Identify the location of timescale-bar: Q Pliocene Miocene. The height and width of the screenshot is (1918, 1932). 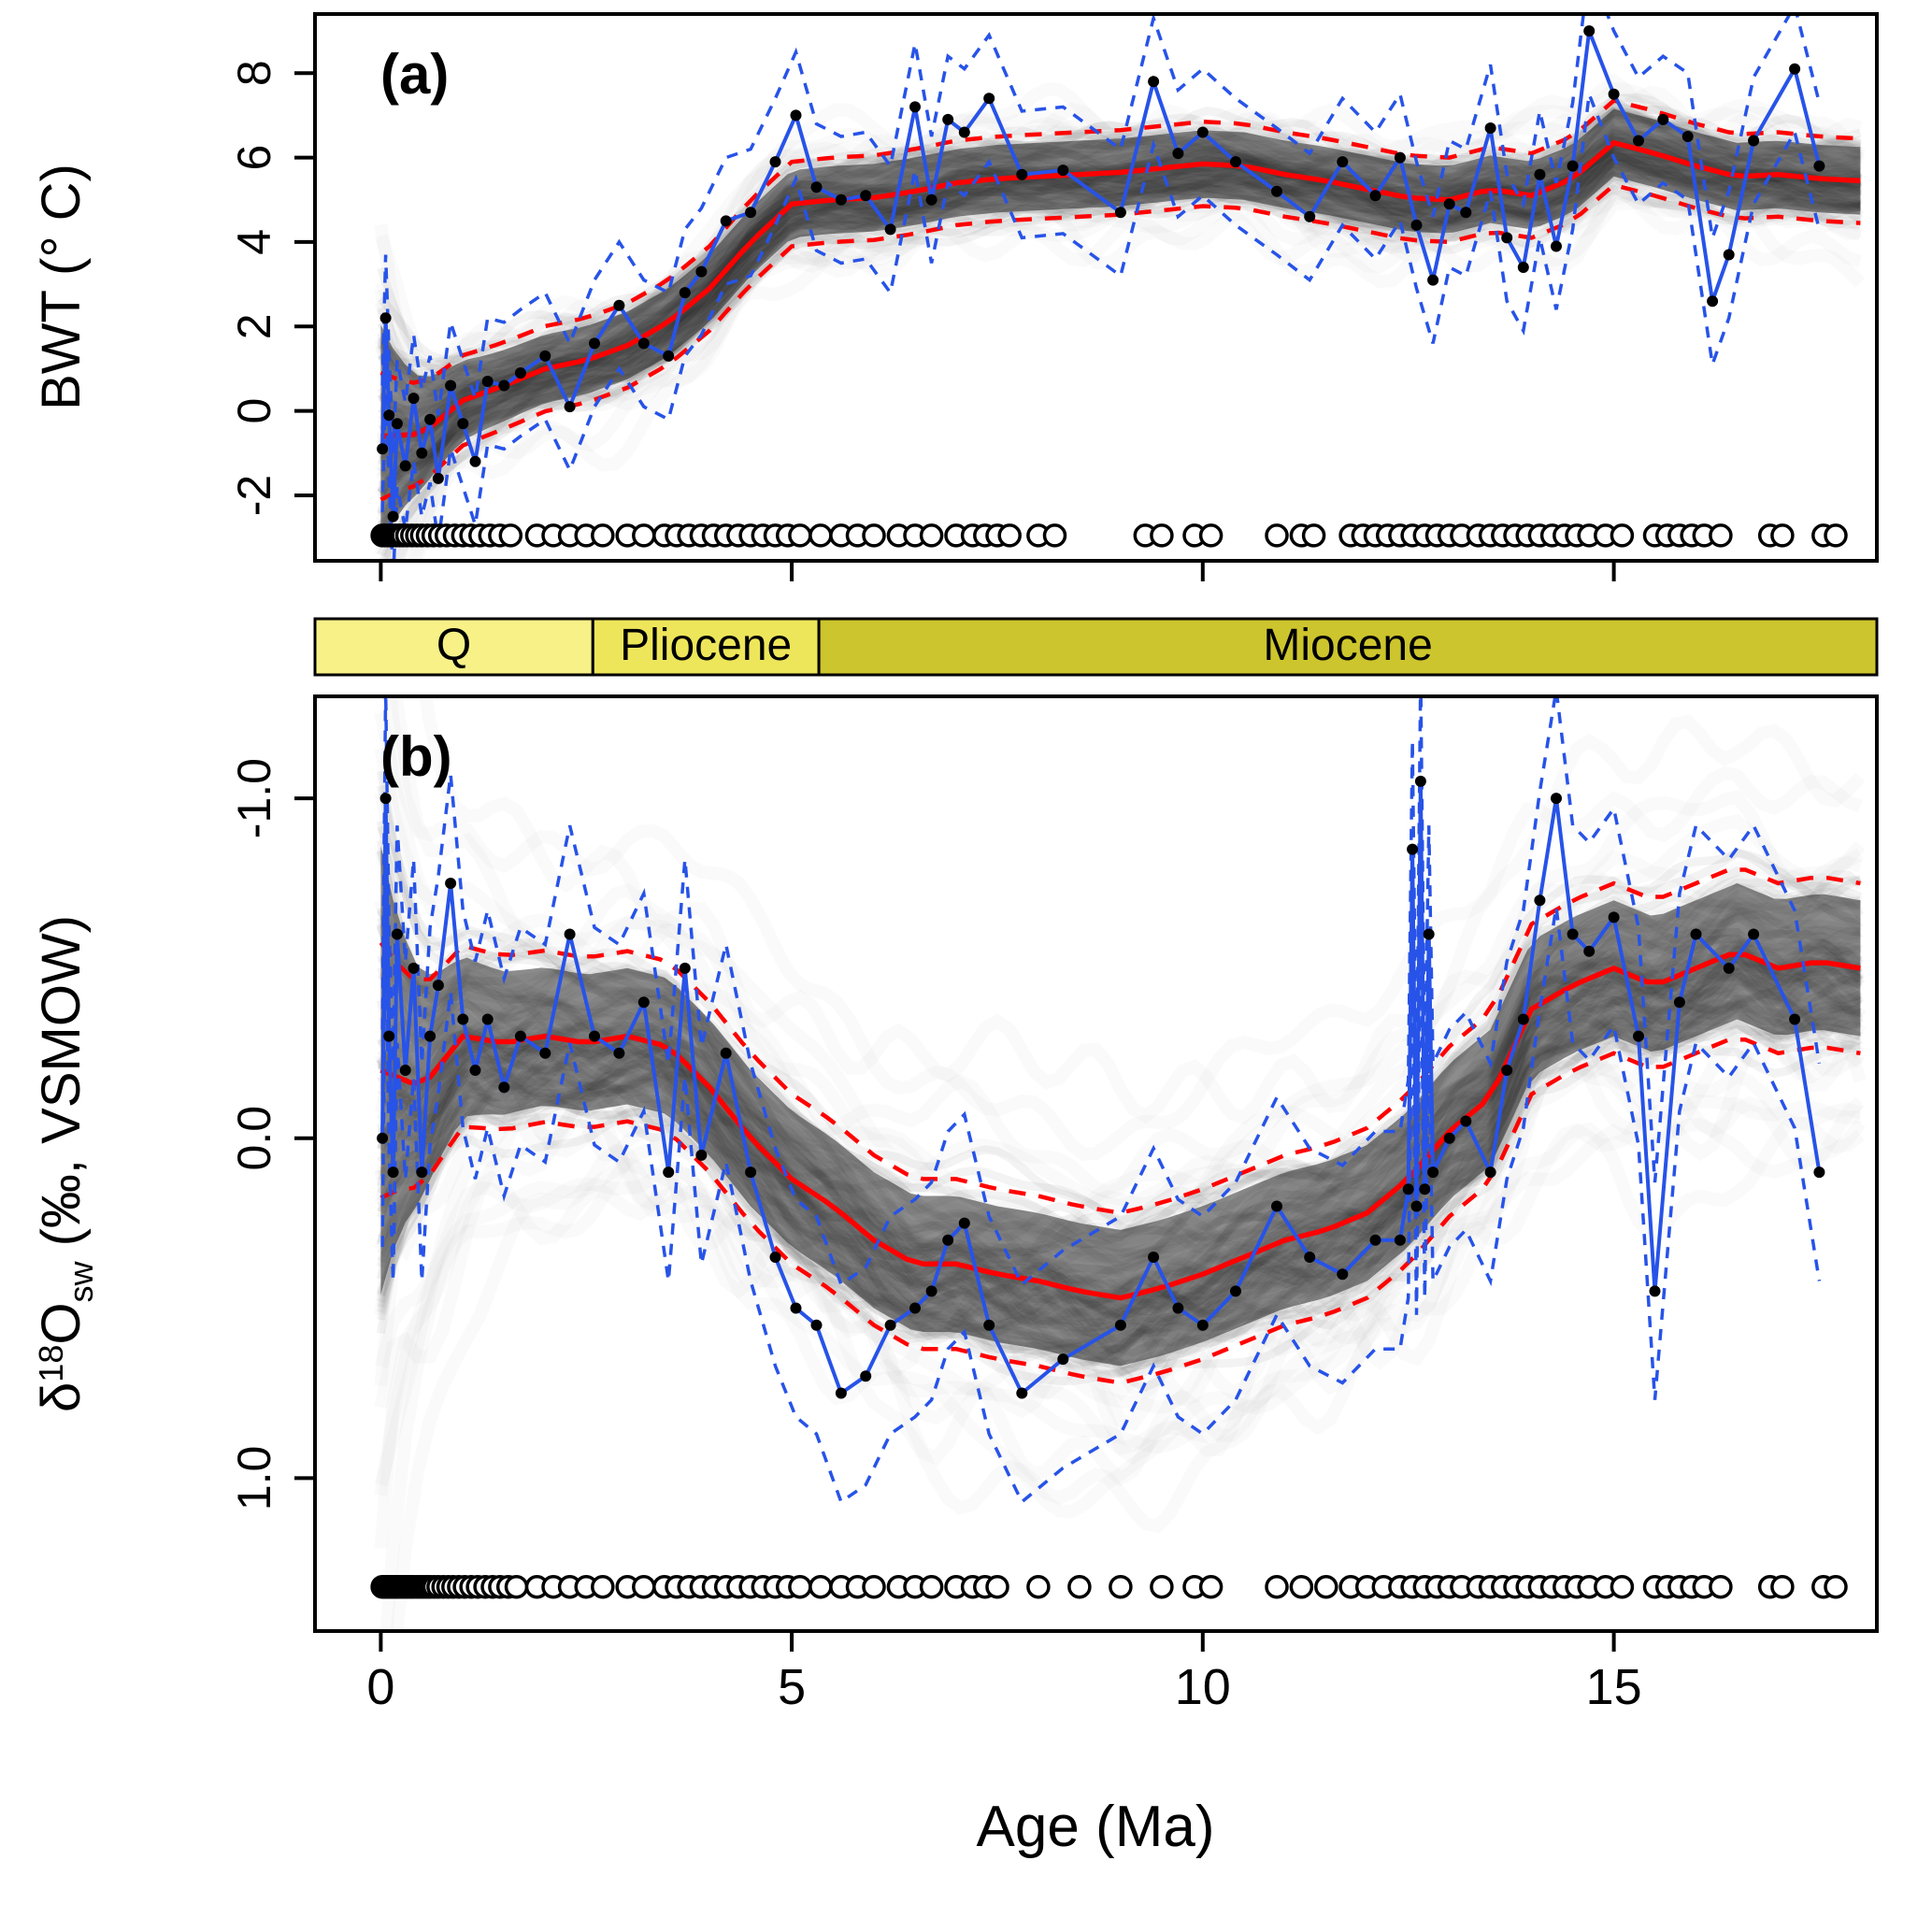
(1096, 647).